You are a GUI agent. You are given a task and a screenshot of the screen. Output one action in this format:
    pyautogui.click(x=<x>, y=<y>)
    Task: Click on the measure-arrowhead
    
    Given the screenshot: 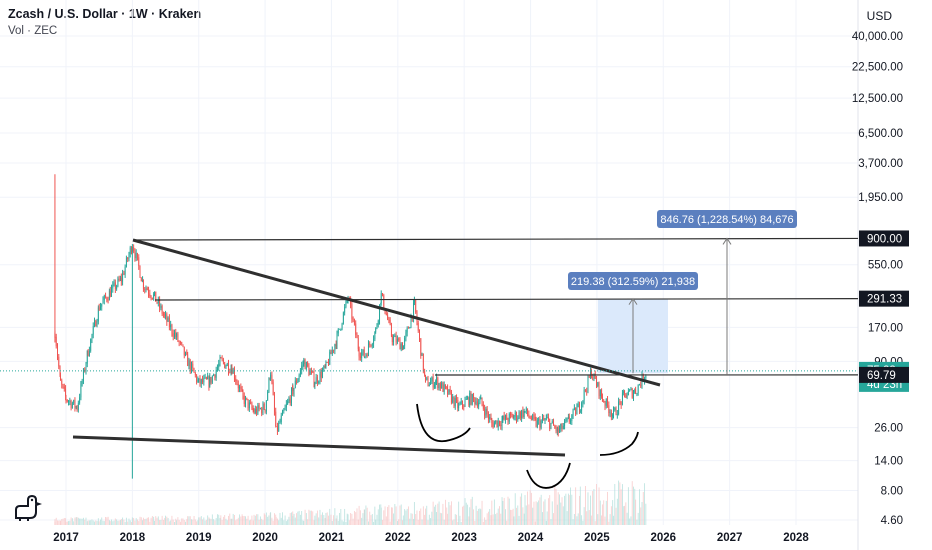 What is the action you would take?
    pyautogui.click(x=727, y=241)
    